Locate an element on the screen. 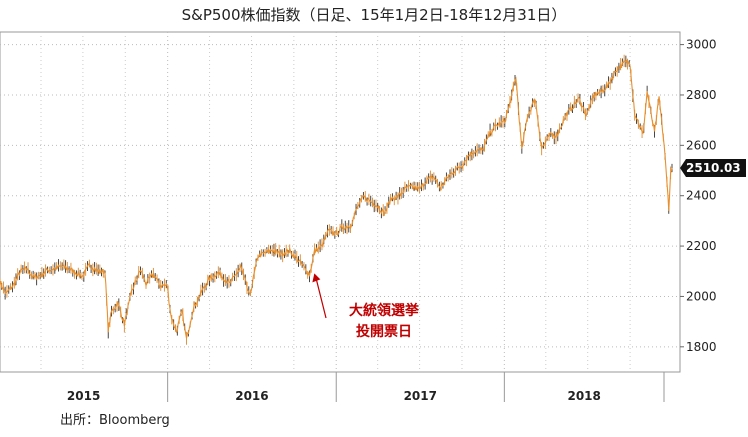  last-value-badge: 2510.03 is located at coordinates (713, 168).